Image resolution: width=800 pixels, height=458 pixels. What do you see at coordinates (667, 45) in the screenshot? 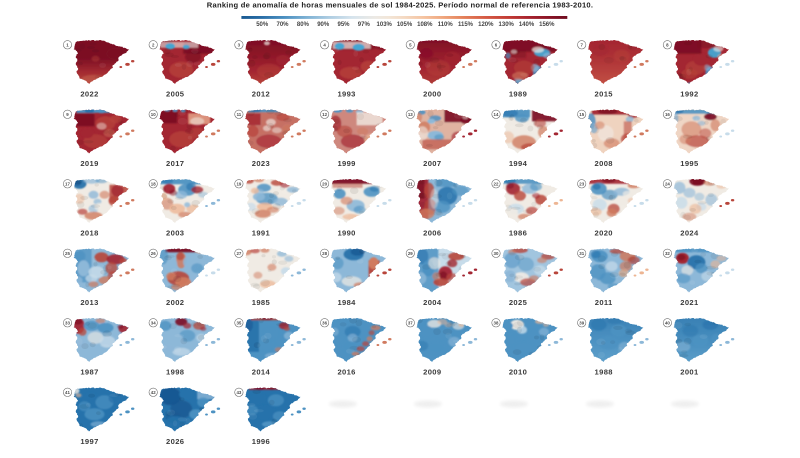
I see `svg-text: 8` at bounding box center [667, 45].